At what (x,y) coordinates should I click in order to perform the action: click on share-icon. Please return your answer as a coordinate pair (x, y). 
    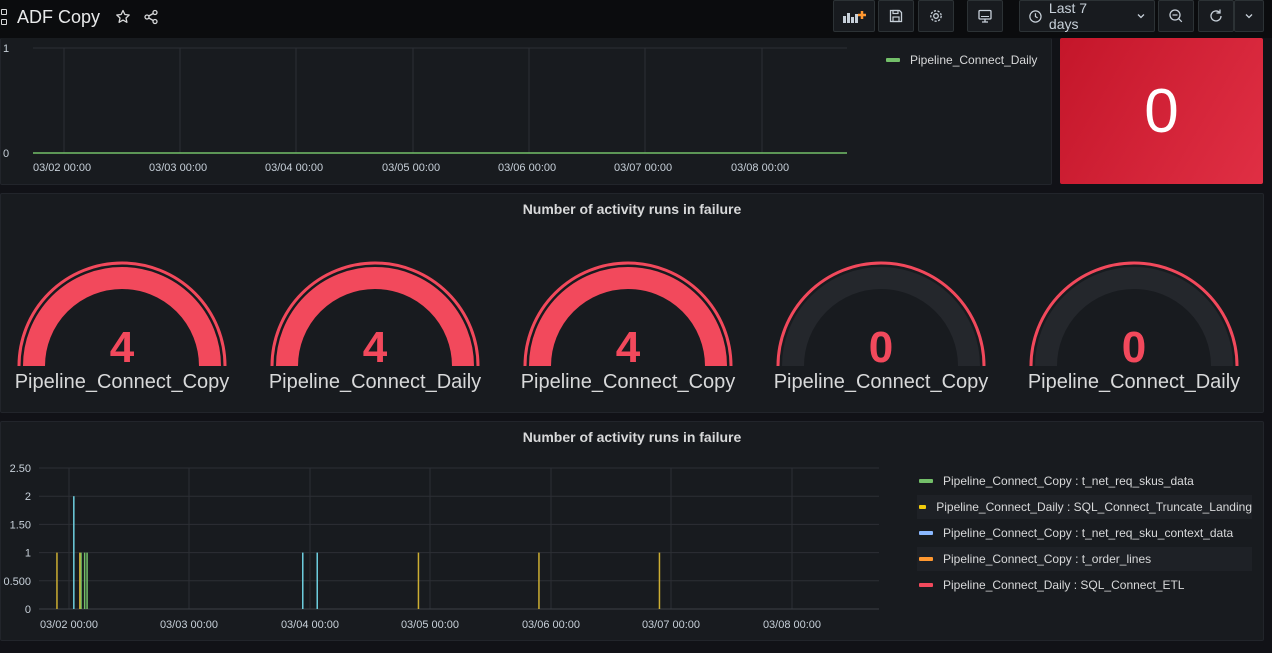
    Looking at the image, I should click on (151, 17).